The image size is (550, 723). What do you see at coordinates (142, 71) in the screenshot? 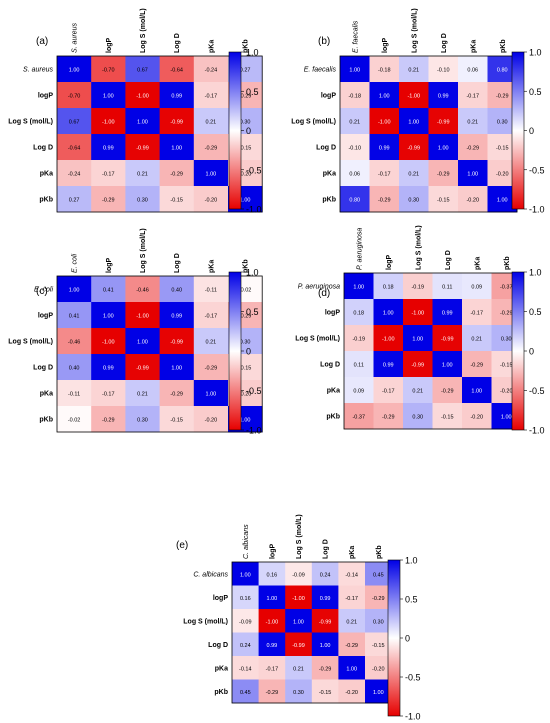
I see `cell-value-label: 0.67` at bounding box center [142, 71].